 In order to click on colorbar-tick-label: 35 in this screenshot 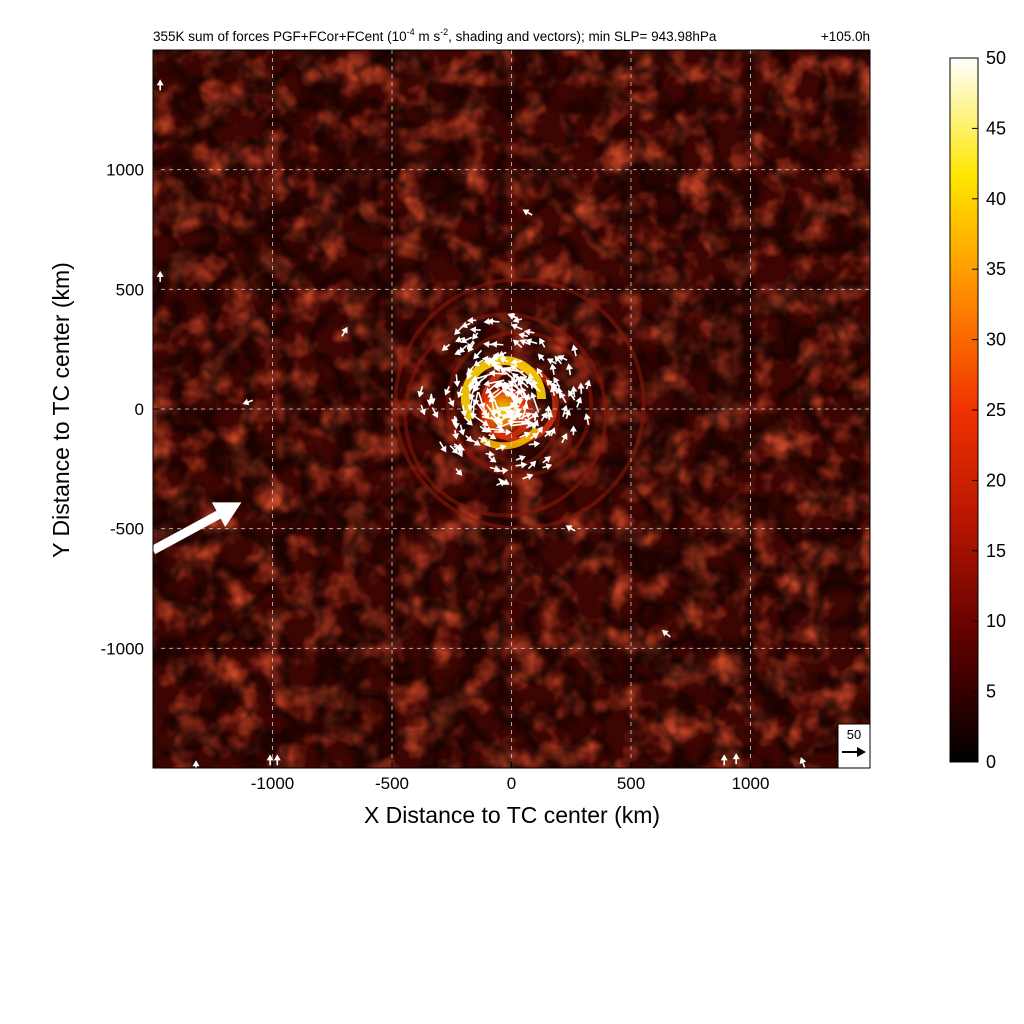, I will do `click(996, 269)`.